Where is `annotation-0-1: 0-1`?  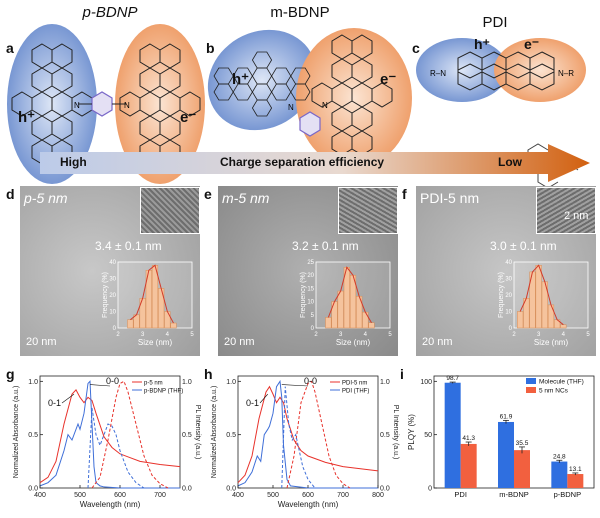 annotation-0-1: 0-1 is located at coordinates (54, 403).